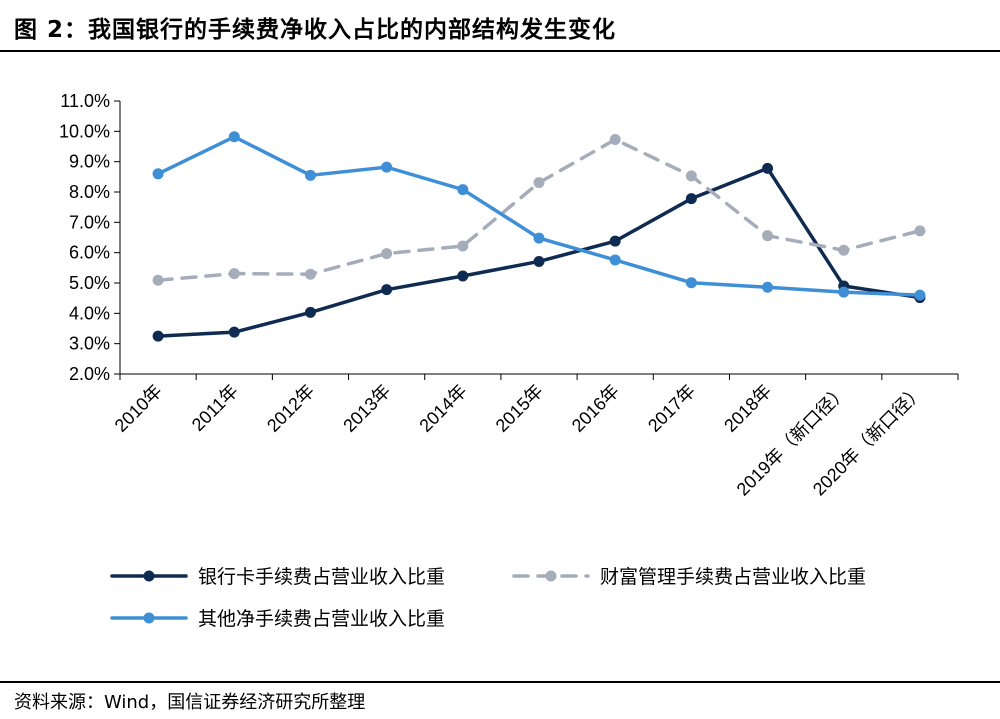 This screenshot has width=1000, height=719. Describe the element at coordinates (733, 577) in the screenshot. I see `legend-label: 财富管理手续费占营业收入比重` at that location.